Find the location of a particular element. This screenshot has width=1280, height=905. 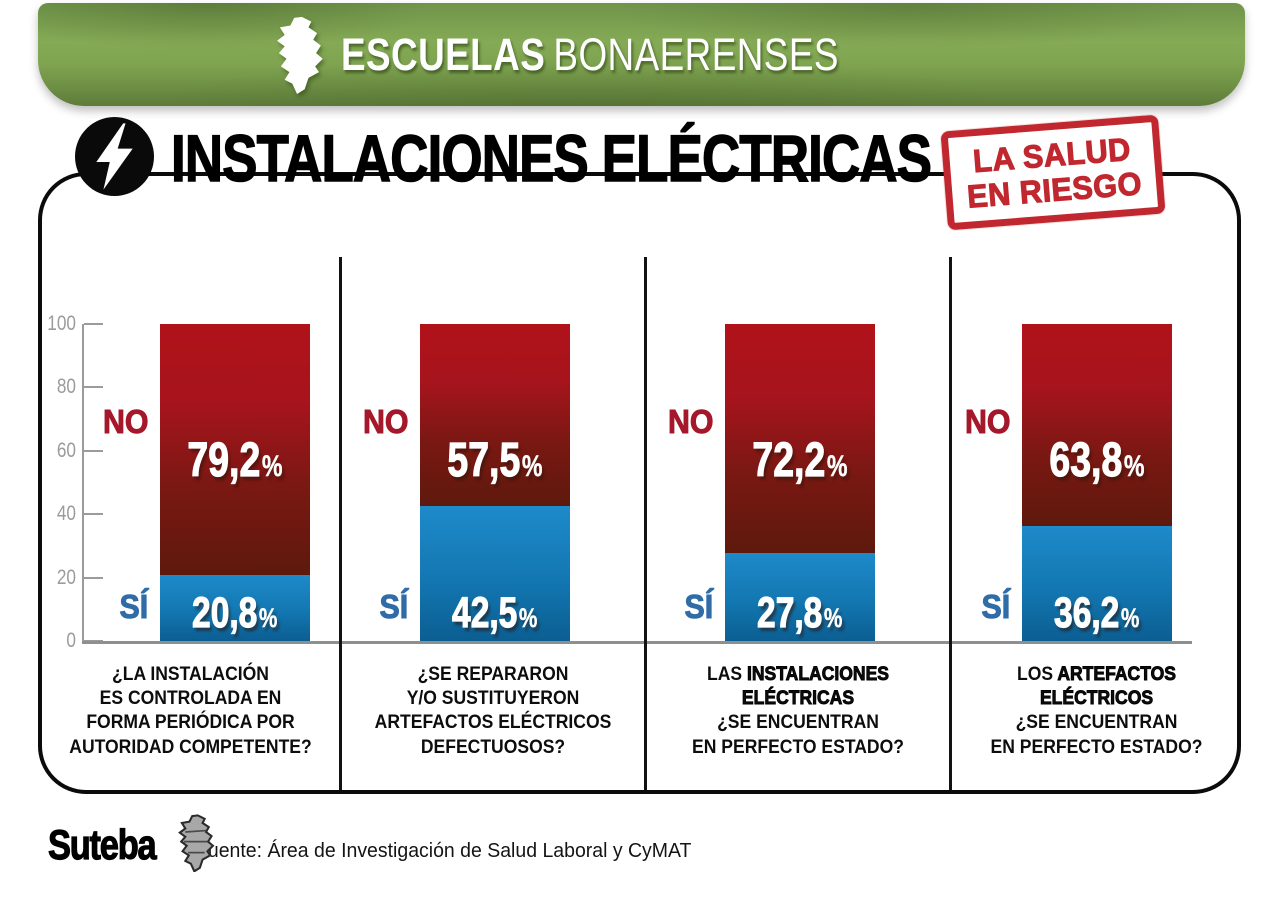

question-line: FORMA PERIÓDICA POR is located at coordinates (190, 722).